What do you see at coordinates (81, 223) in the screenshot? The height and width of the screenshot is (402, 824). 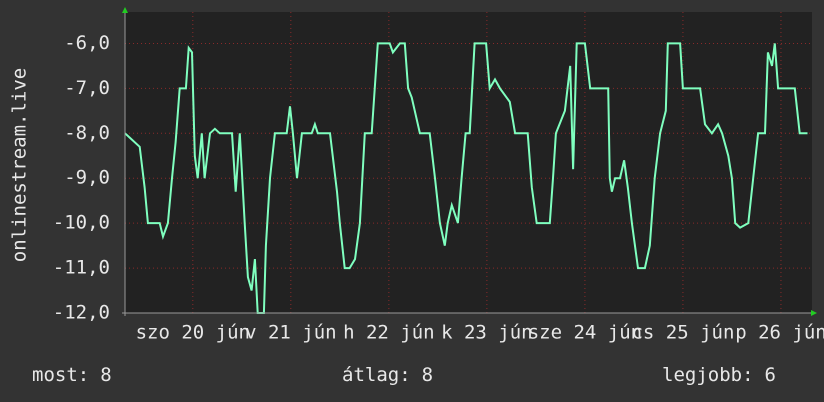 I see `y-tick-label: -10,0` at bounding box center [81, 223].